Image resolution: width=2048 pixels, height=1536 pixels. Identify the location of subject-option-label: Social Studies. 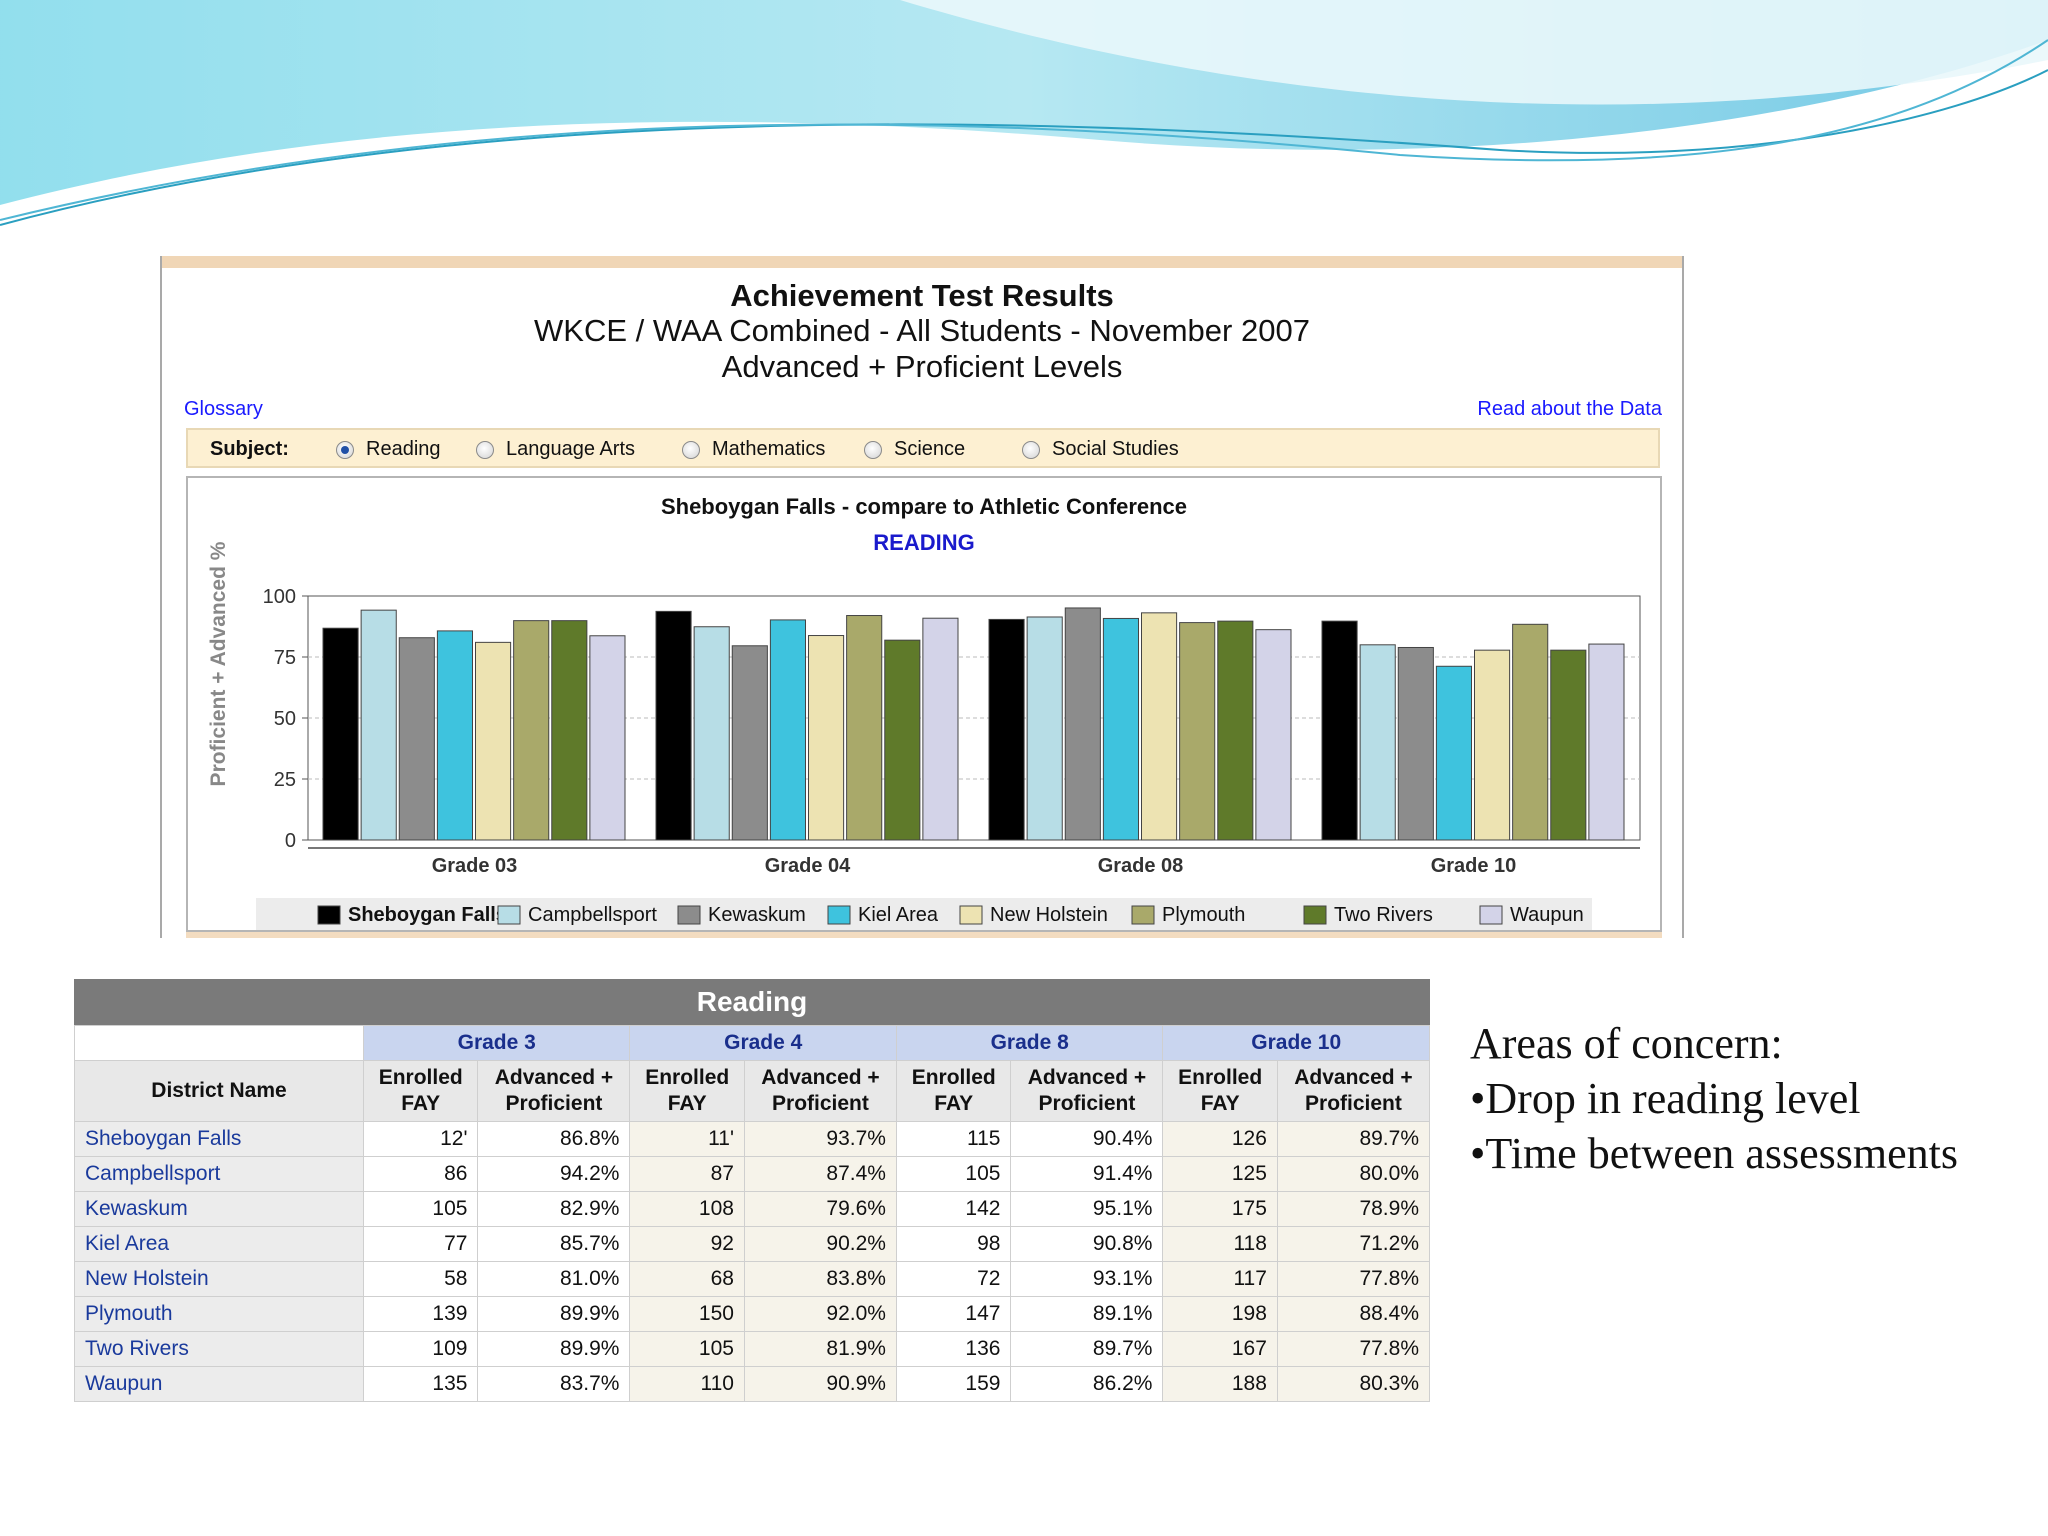
(1115, 449).